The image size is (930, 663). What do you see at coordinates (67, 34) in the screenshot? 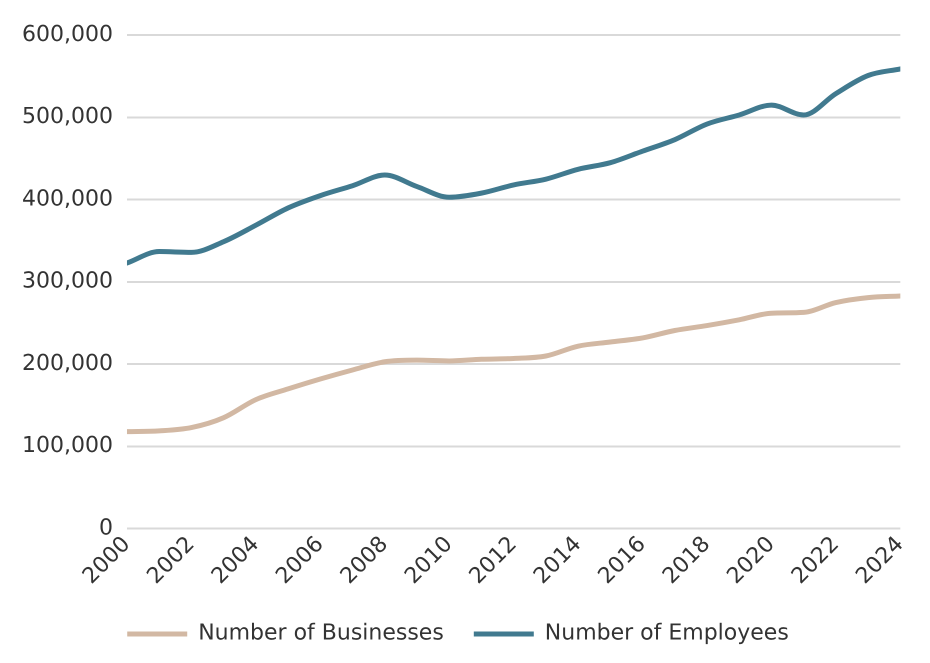
I see `y-tick-label: 600,000` at bounding box center [67, 34].